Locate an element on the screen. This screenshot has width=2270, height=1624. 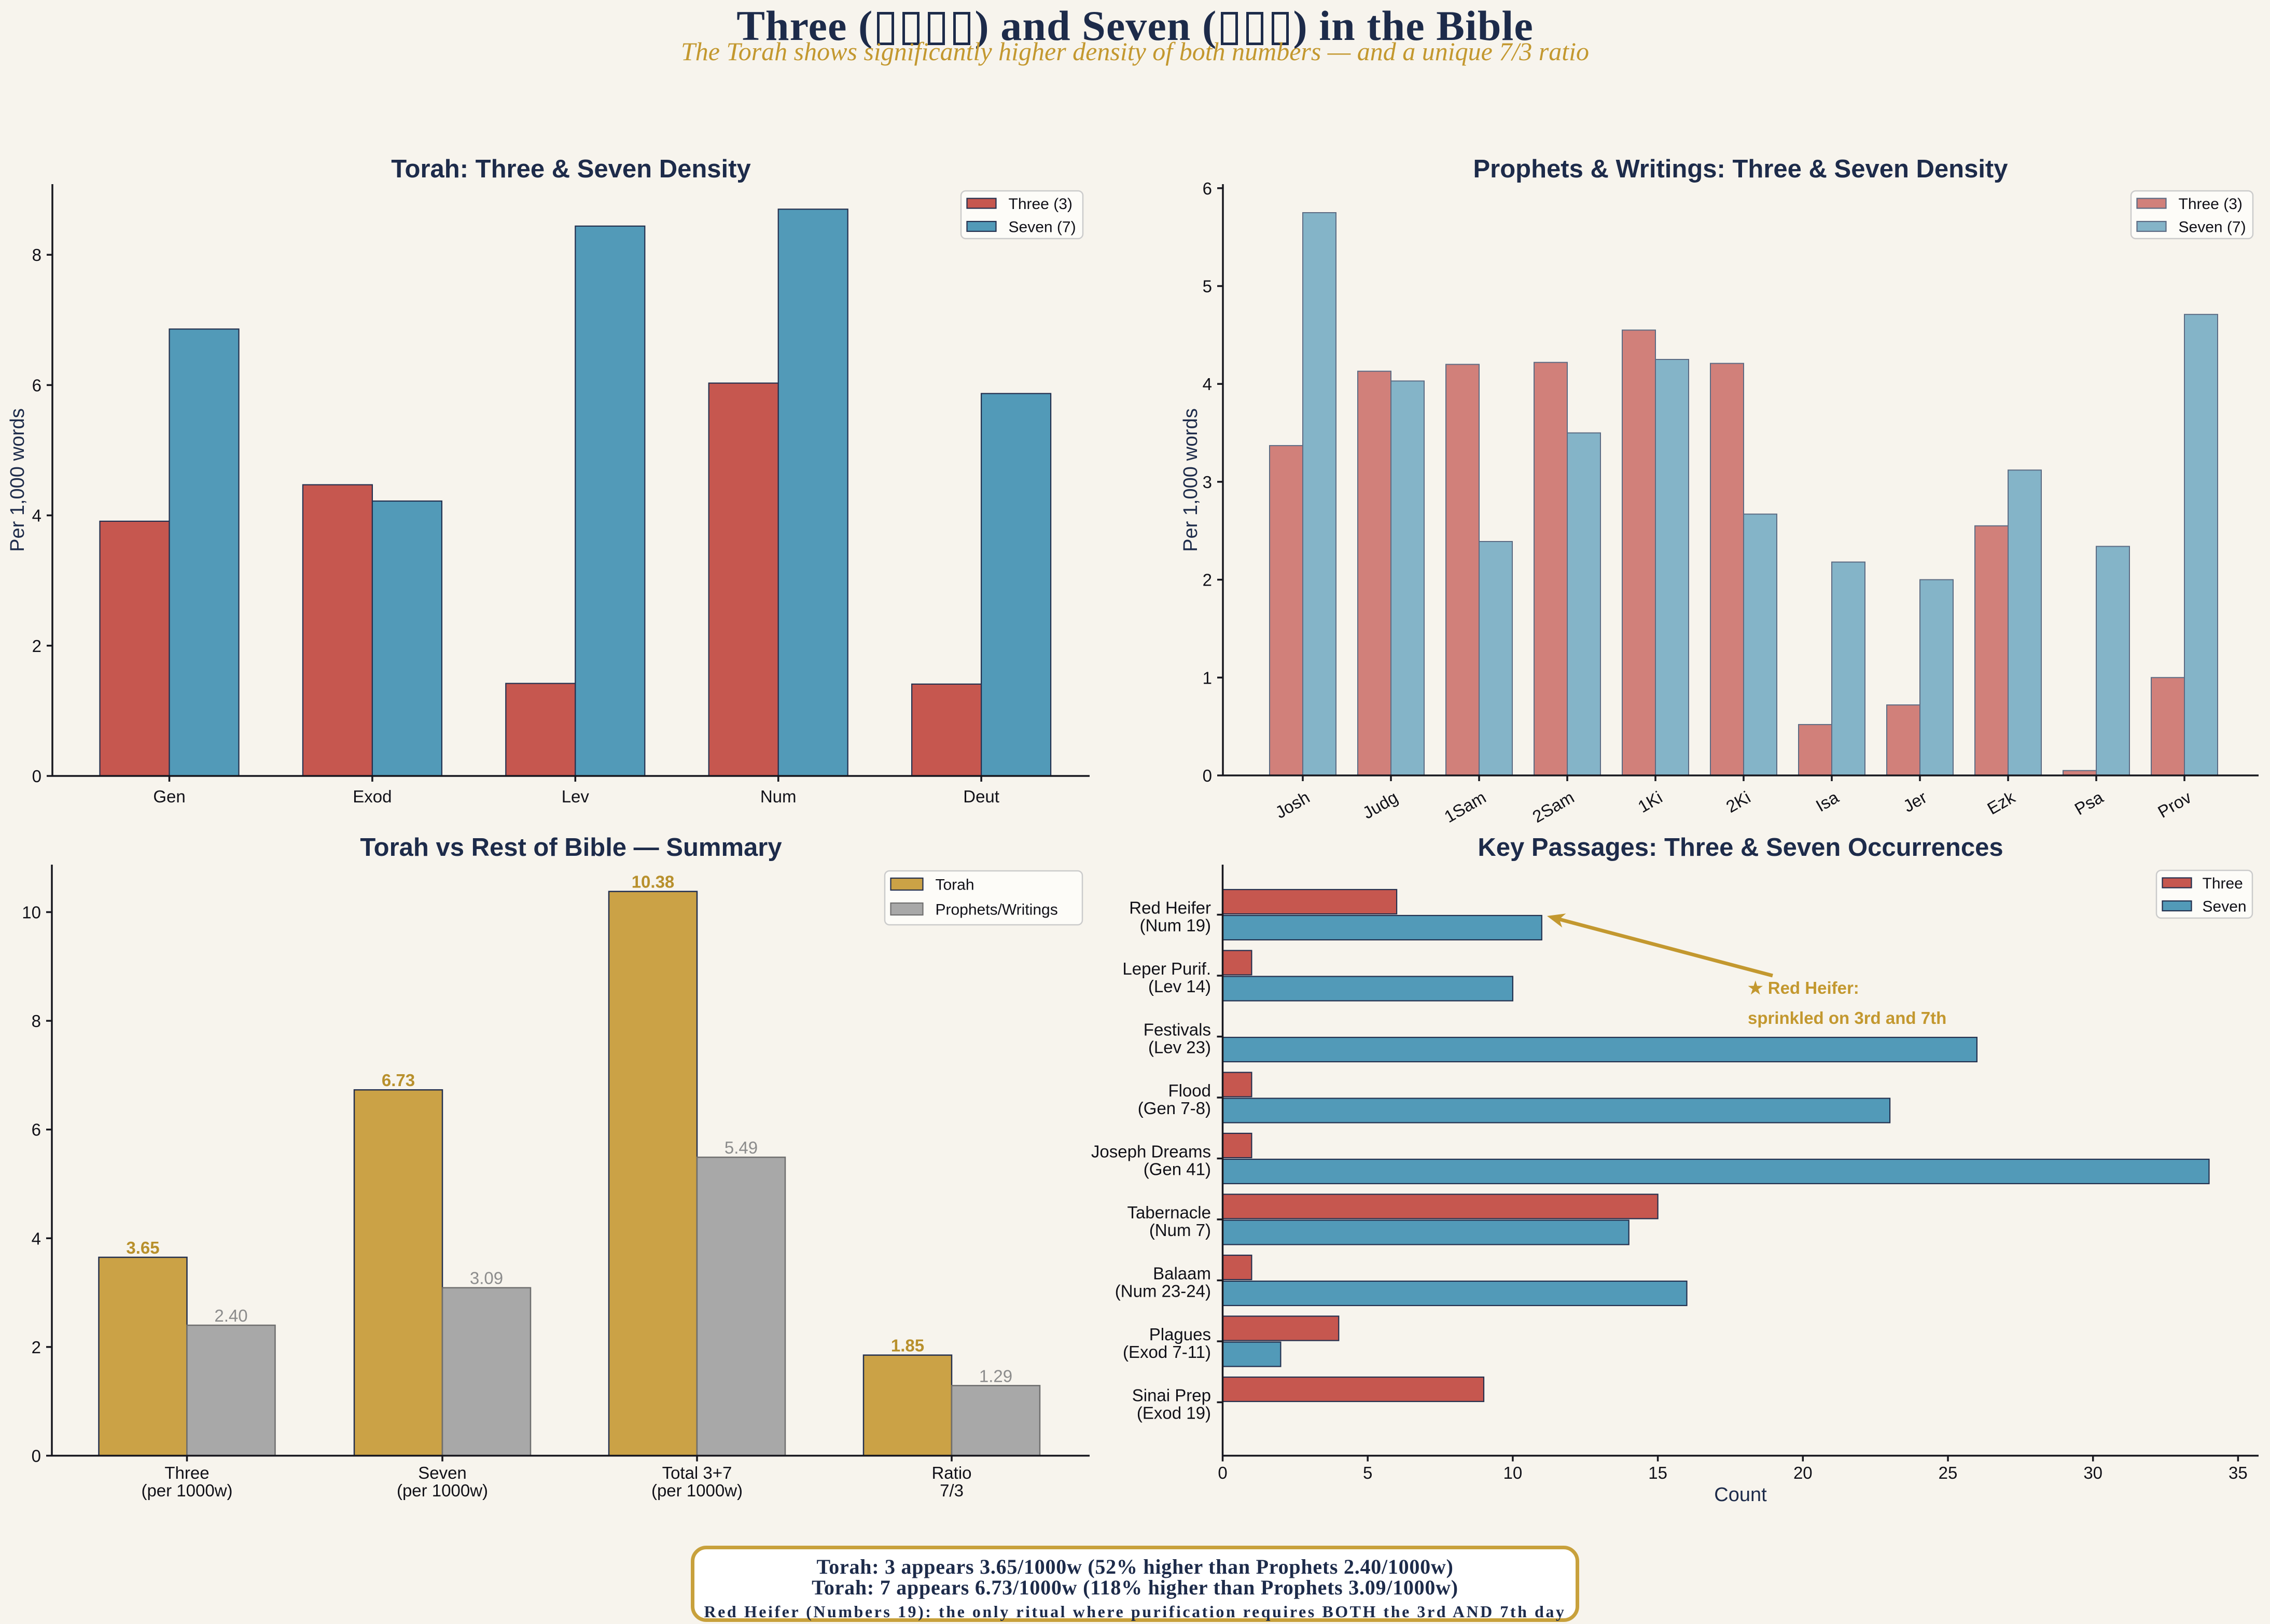
svg-text: 7/3 is located at coordinates (952, 1491).